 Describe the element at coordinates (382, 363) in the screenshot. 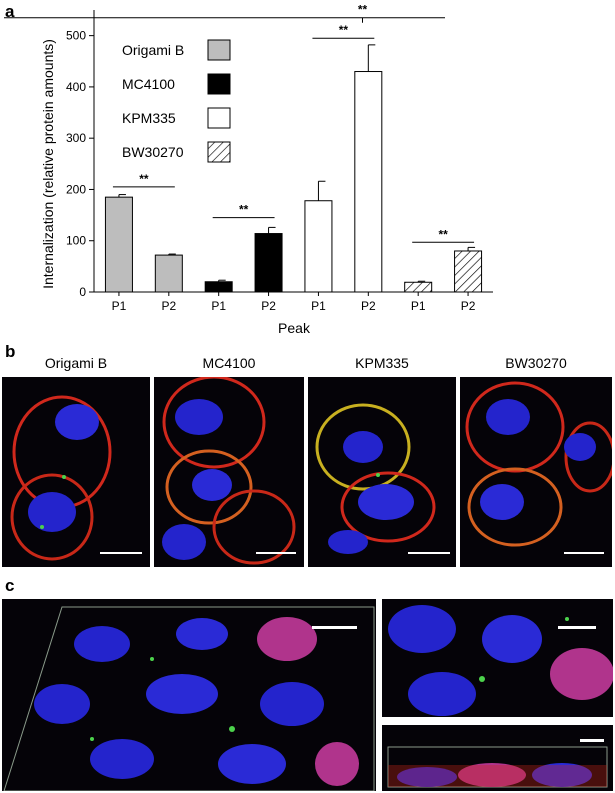

I see `micro-title-kpm335: KPM335` at that location.